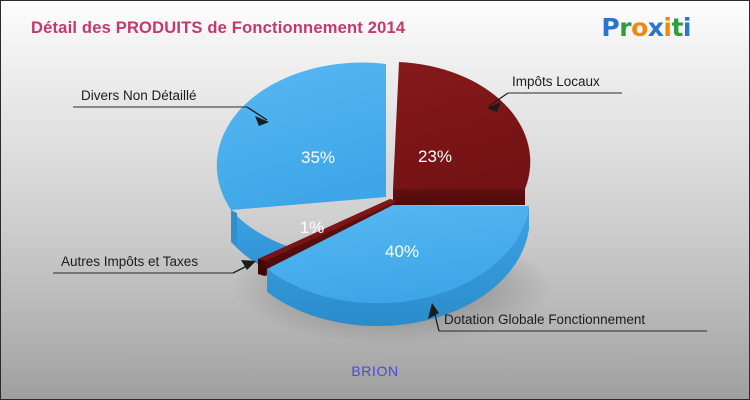 The height and width of the screenshot is (400, 750). What do you see at coordinates (498, 99) in the screenshot?
I see `callout-leader-impots` at bounding box center [498, 99].